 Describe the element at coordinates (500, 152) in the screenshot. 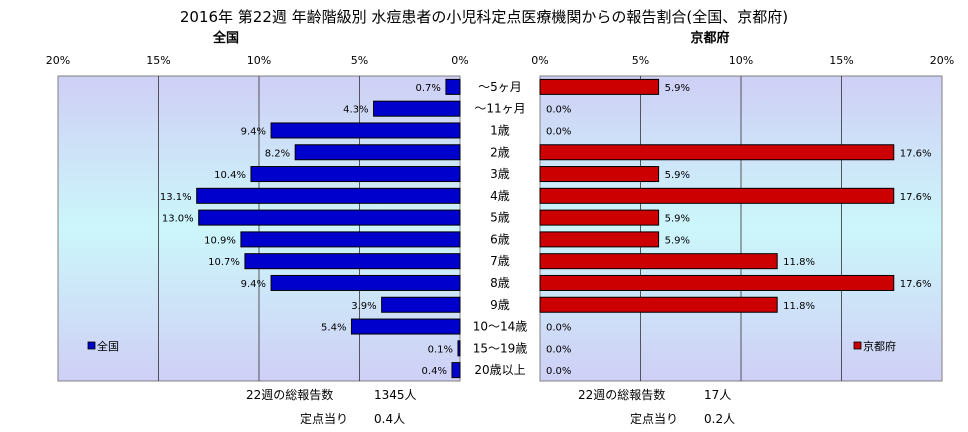

I see `category-label: 2歳` at that location.